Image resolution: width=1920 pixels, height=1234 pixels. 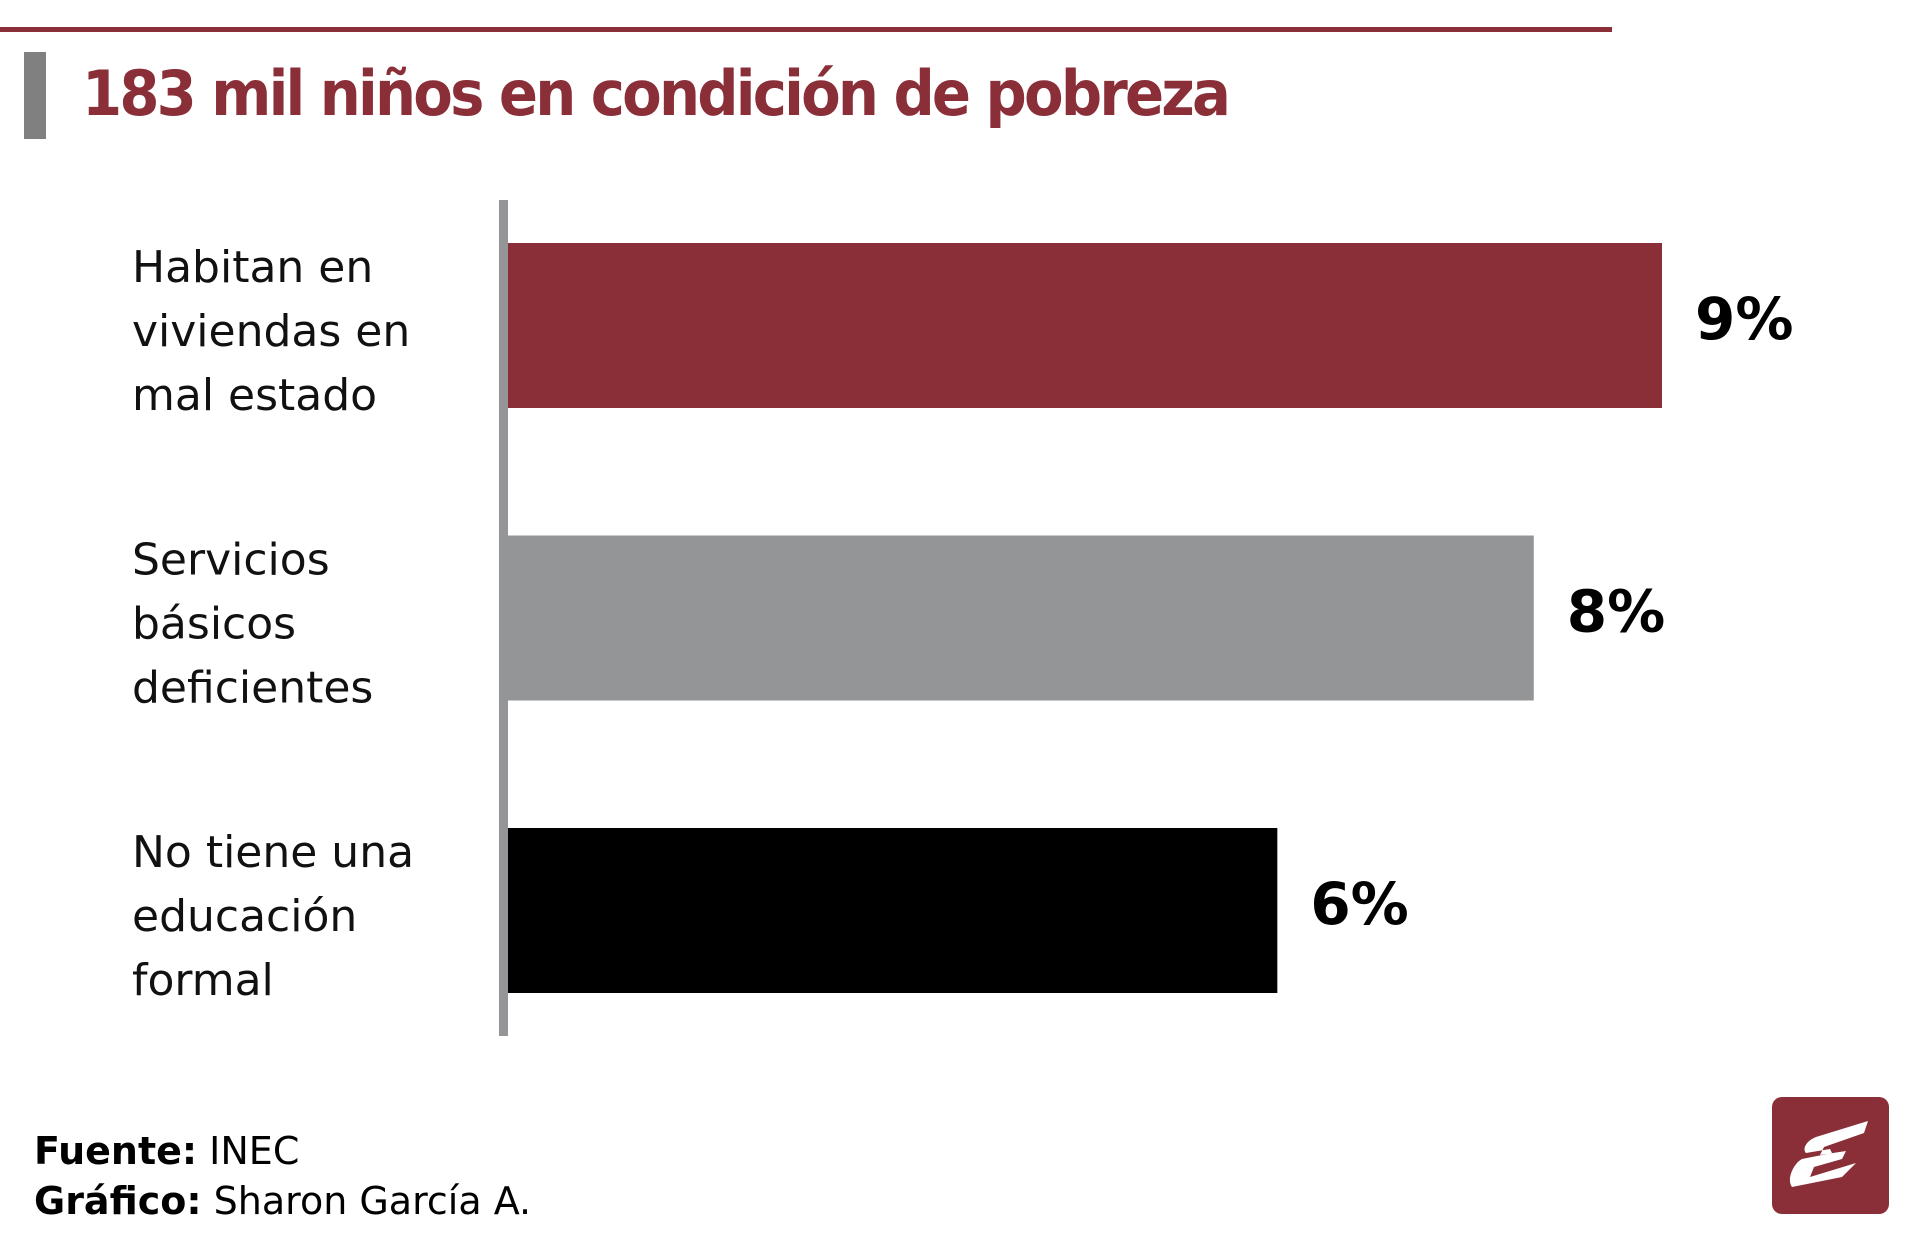 I want to click on value-label-2: 8%, so click(x=1616, y=612).